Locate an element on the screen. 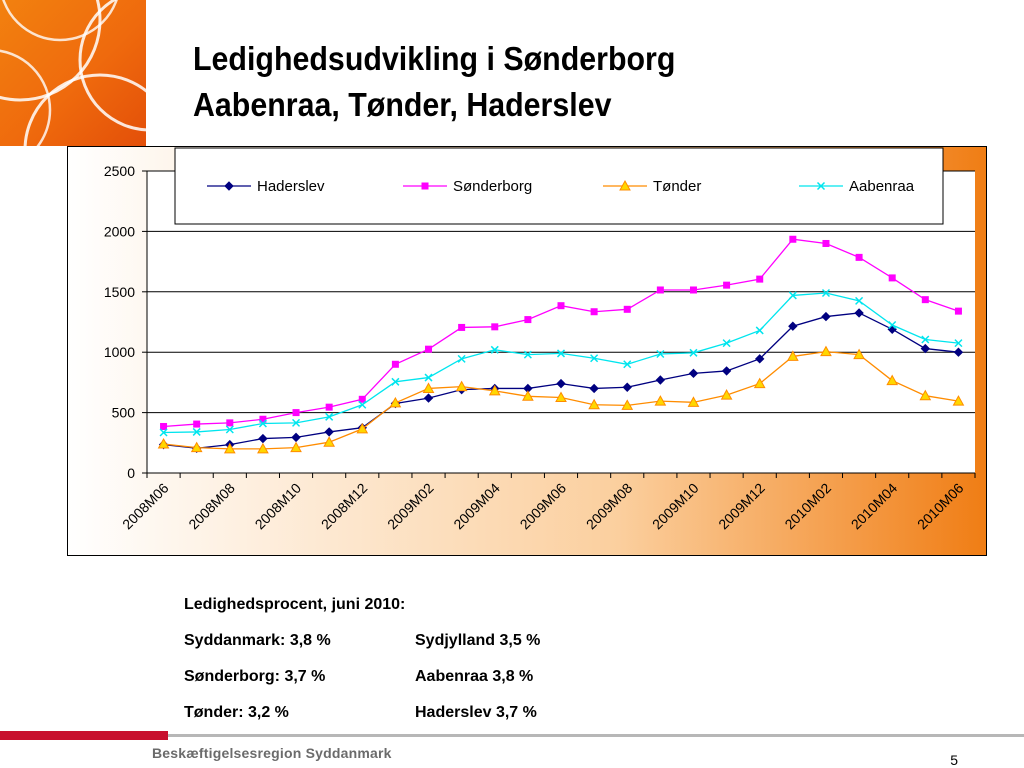 This screenshot has width=1024, height=768. legend-item: Aabenraa is located at coordinates (857, 186).